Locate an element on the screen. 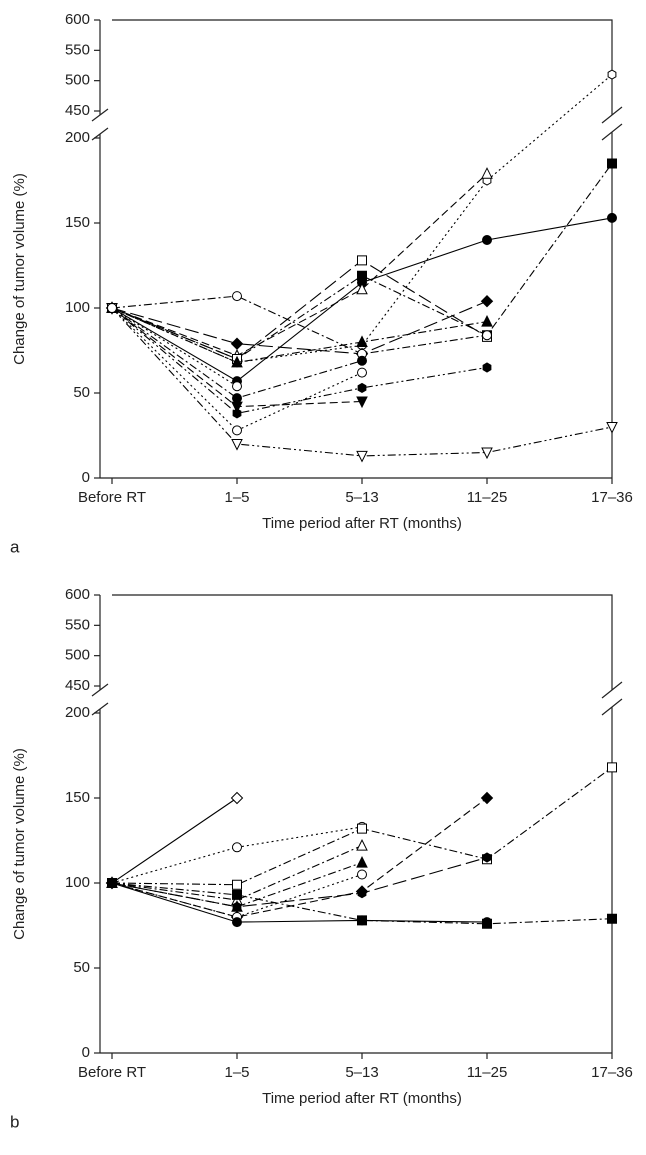 Image resolution: width=646 pixels, height=1155 pixels. y-axis-title: Change of tumor volume (%) is located at coordinates (19, 844).